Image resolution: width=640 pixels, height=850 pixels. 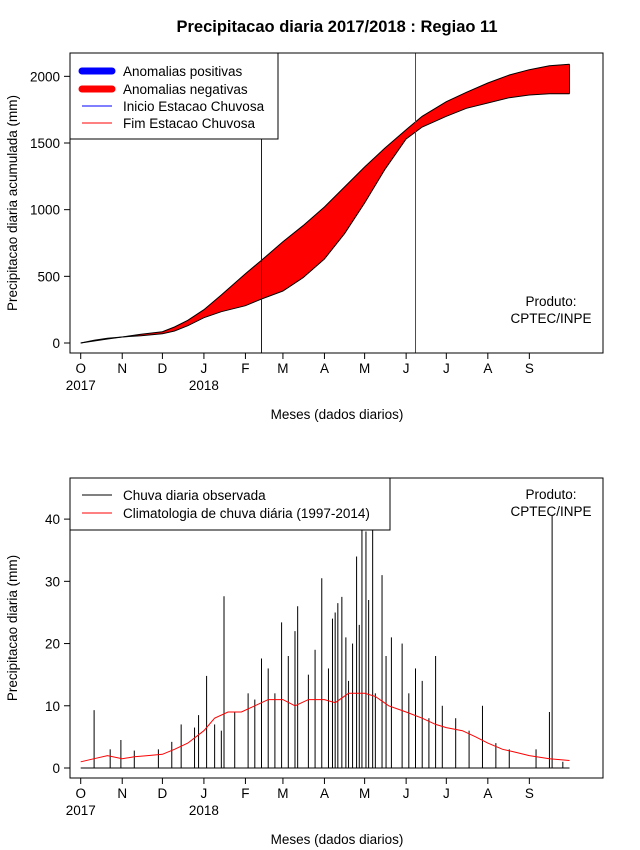 I want to click on bottom-x-axis-title: Meses (dados diarios), so click(x=337, y=839).